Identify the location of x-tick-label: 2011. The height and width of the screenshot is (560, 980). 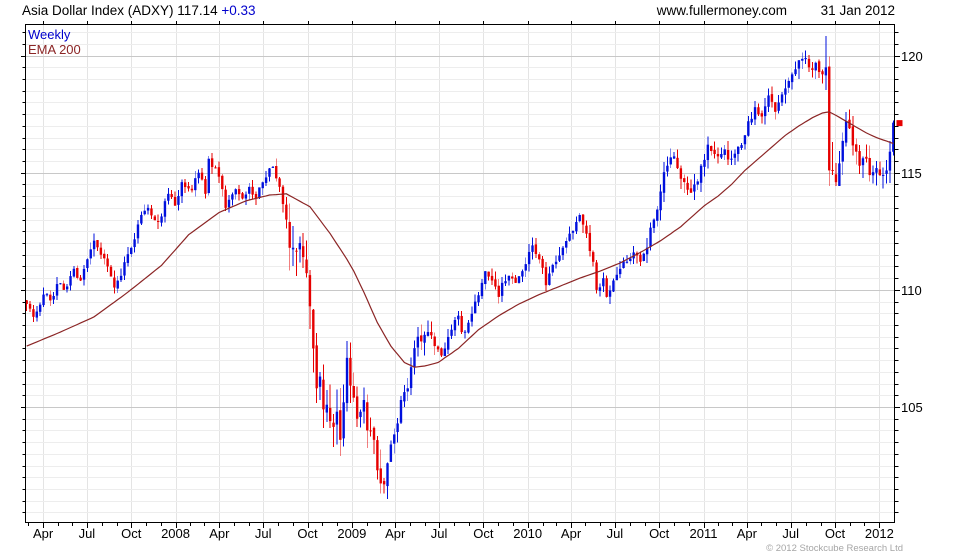
(703, 533).